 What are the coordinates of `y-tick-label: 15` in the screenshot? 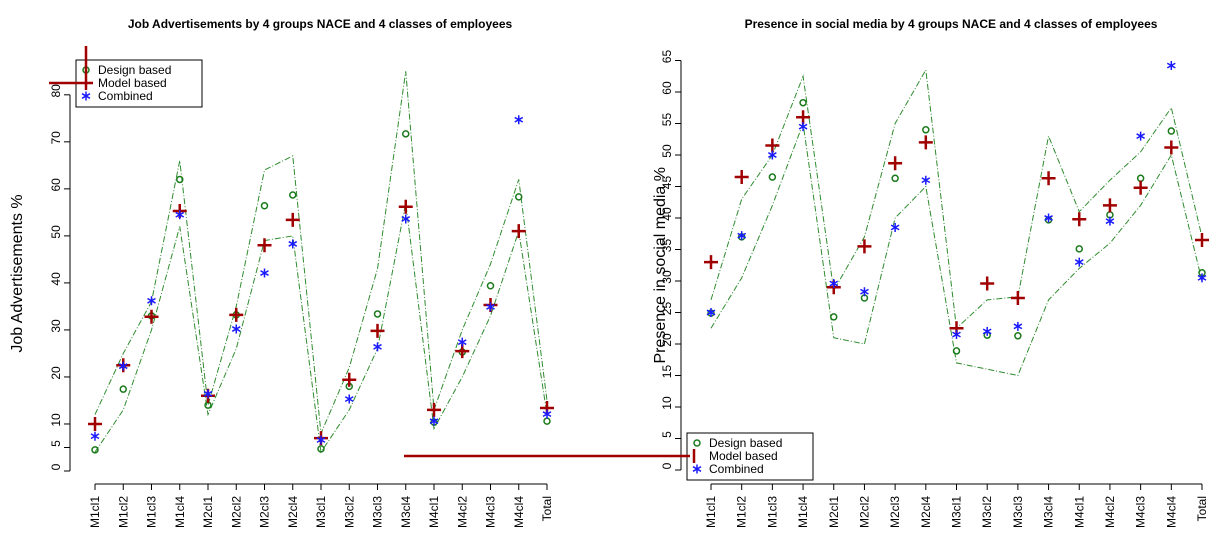 It's located at (667, 372).